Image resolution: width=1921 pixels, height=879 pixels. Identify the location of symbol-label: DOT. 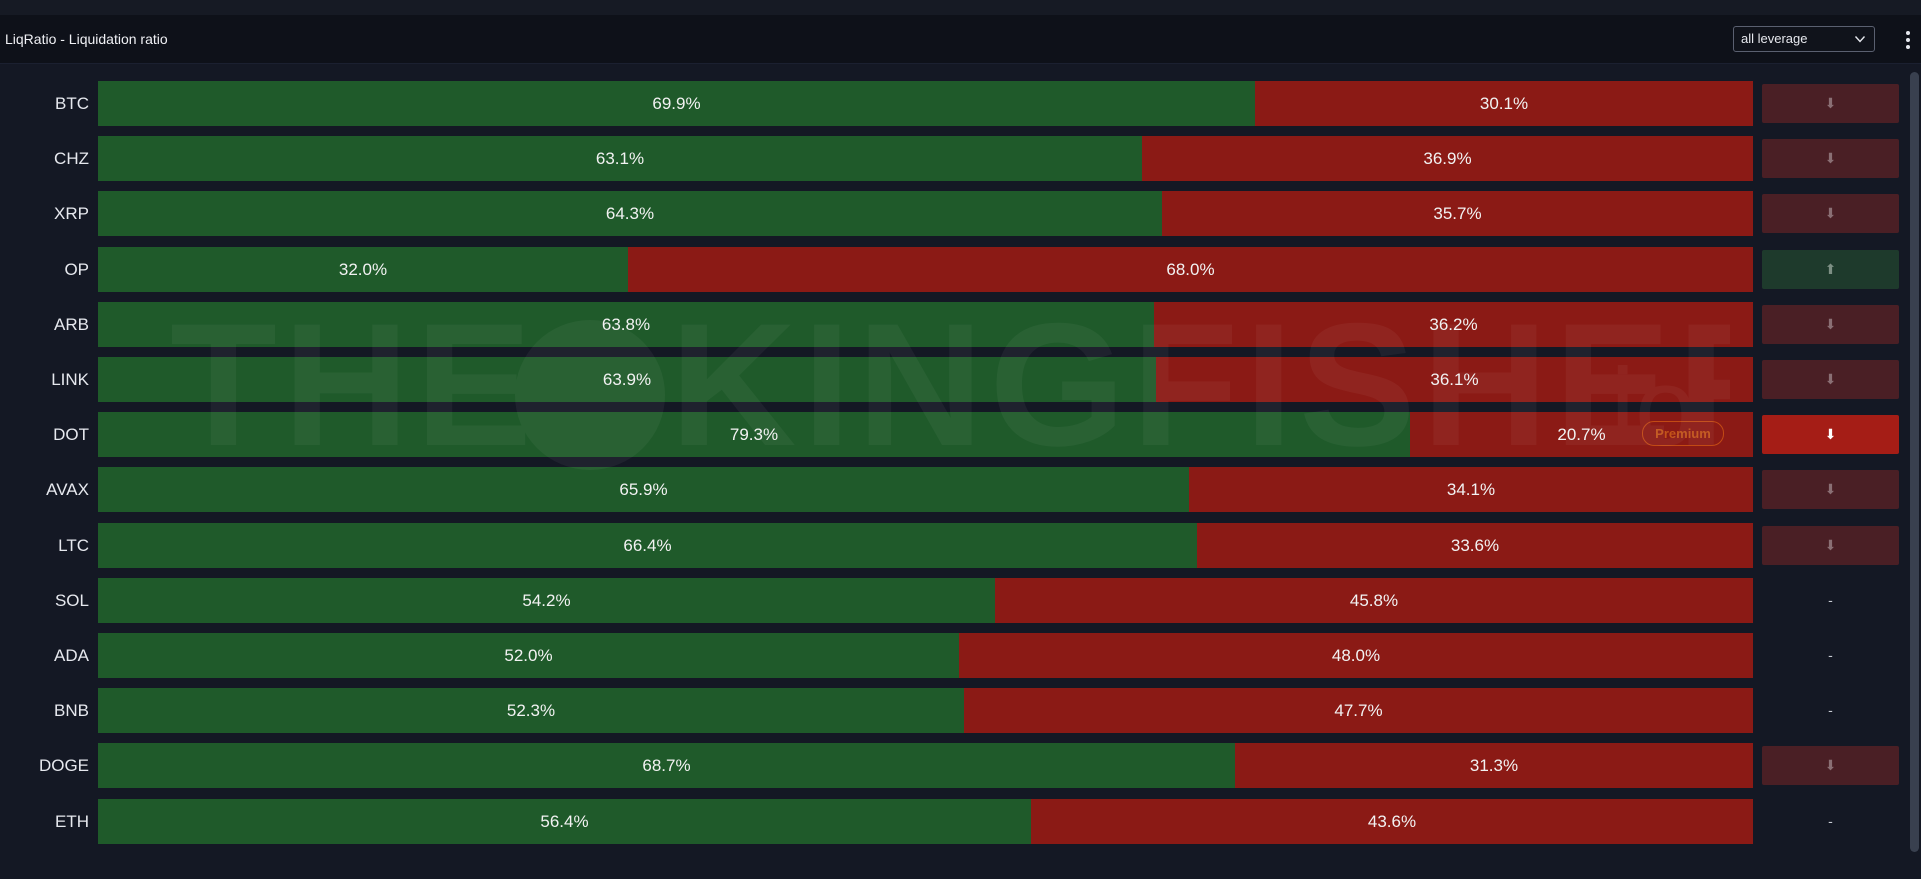
(71, 434).